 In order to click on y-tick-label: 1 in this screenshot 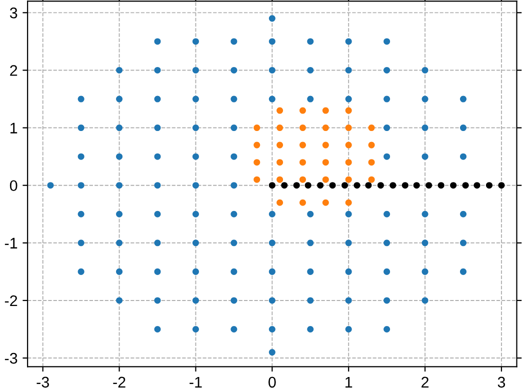, I will do `click(14, 128)`.